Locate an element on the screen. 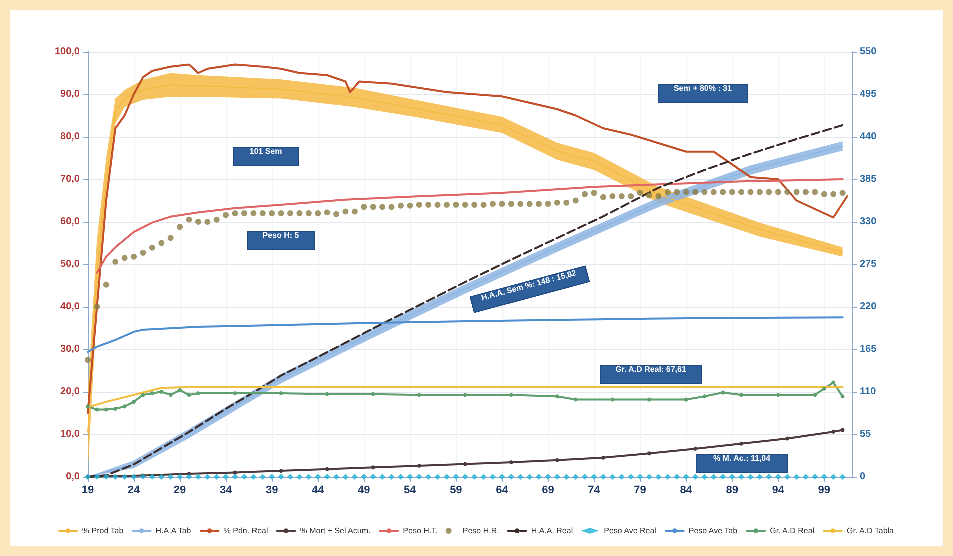 The height and width of the screenshot is (556, 953). y-tick-label: 30,0 is located at coordinates (70, 349).